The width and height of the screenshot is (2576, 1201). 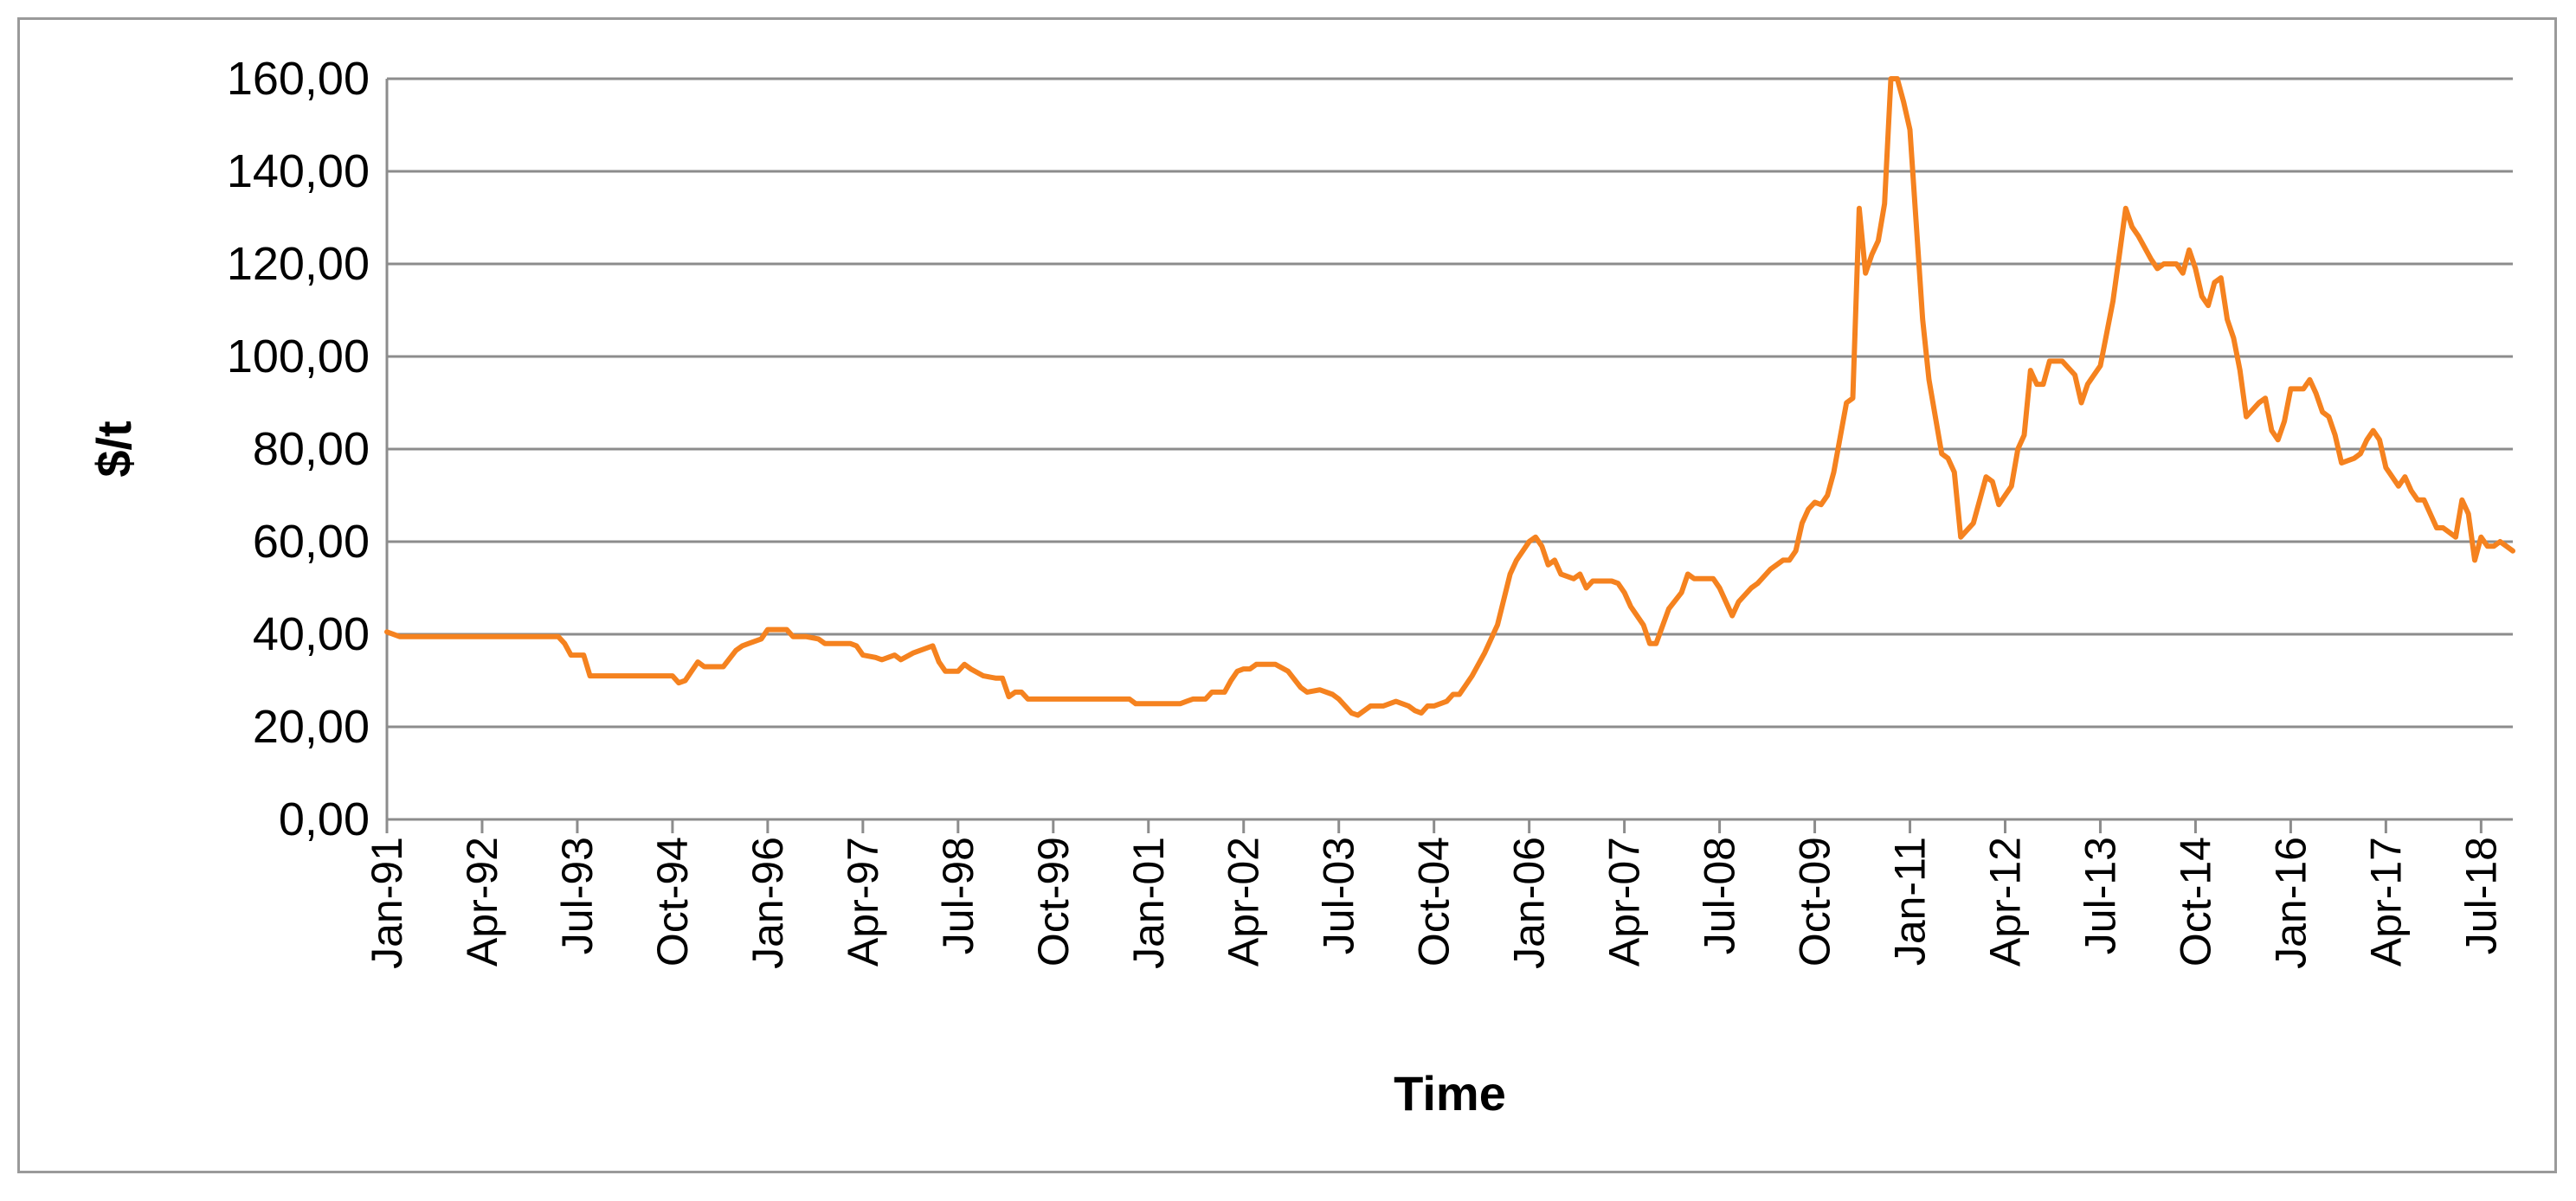 What do you see at coordinates (2195, 902) in the screenshot?
I see `x-tick-label: Oct-14` at bounding box center [2195, 902].